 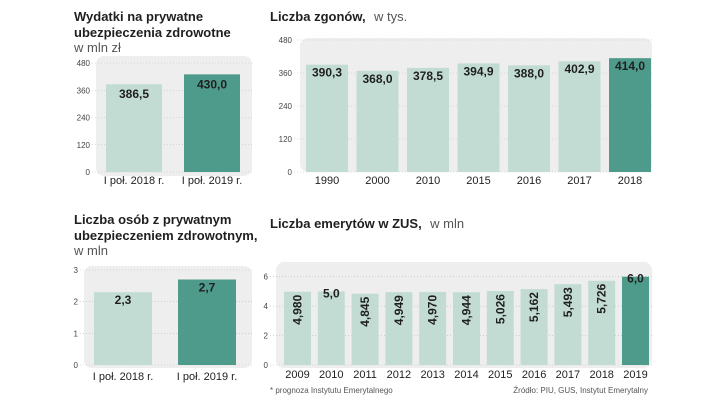 I want to click on y-tick-label: 3, so click(x=76, y=270).